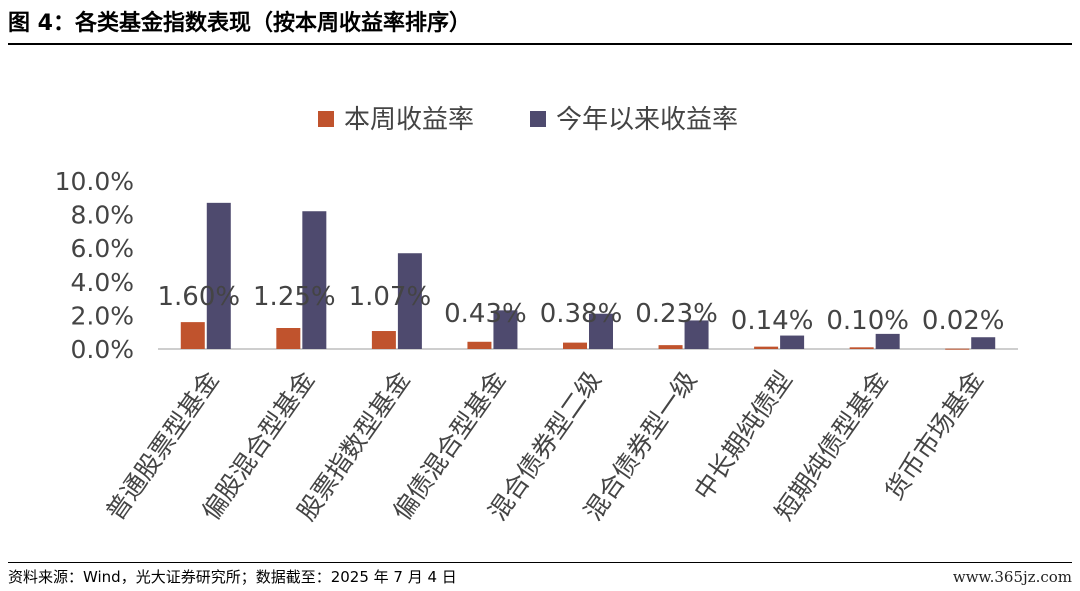 This screenshot has width=1080, height=591. Describe the element at coordinates (581, 314) in the screenshot. I see `data-label: 0.38%` at that location.